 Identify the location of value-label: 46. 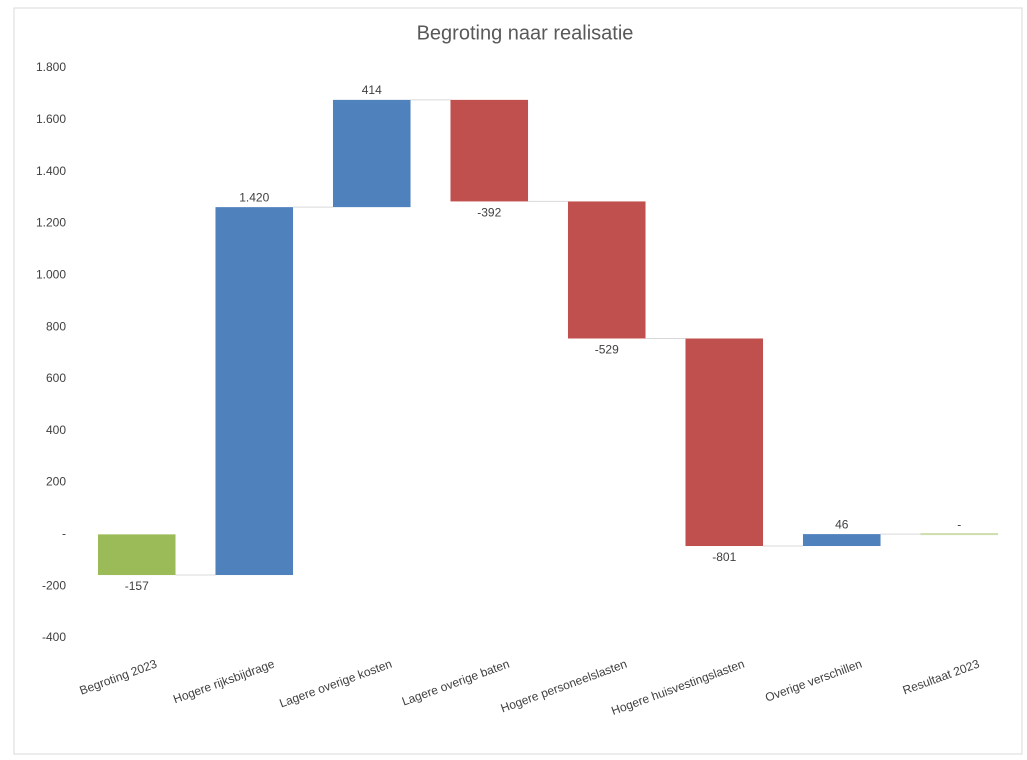
(842, 524).